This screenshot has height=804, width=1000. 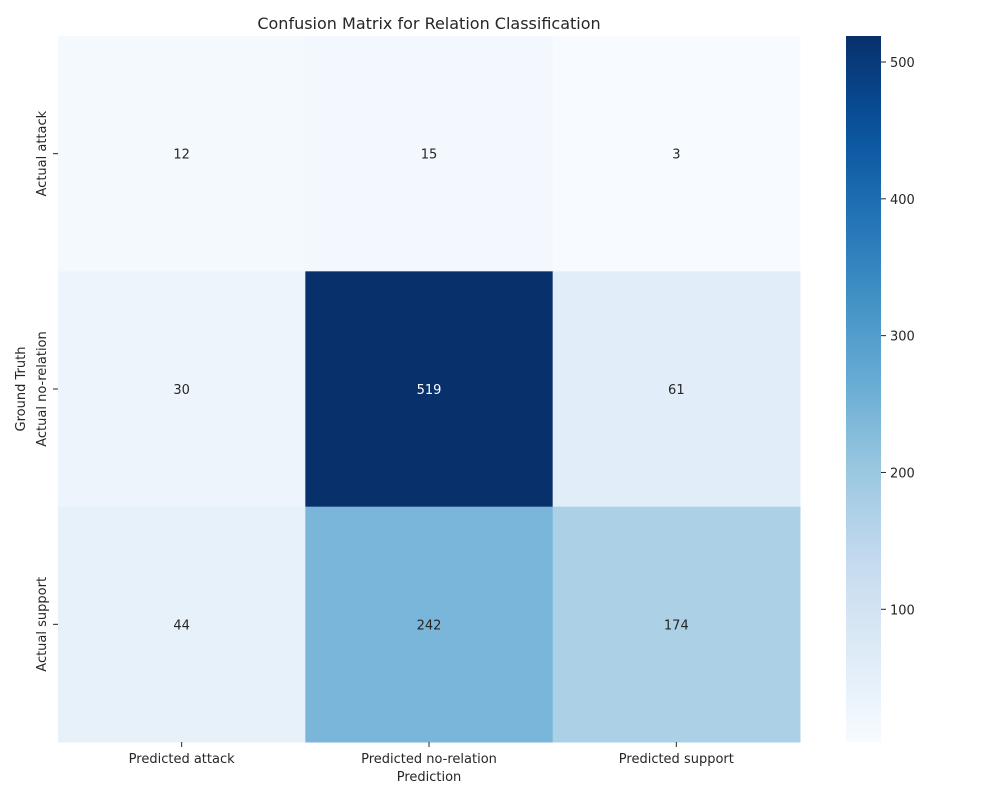 I want to click on y-tick-label: Actual support, so click(x=42, y=624).